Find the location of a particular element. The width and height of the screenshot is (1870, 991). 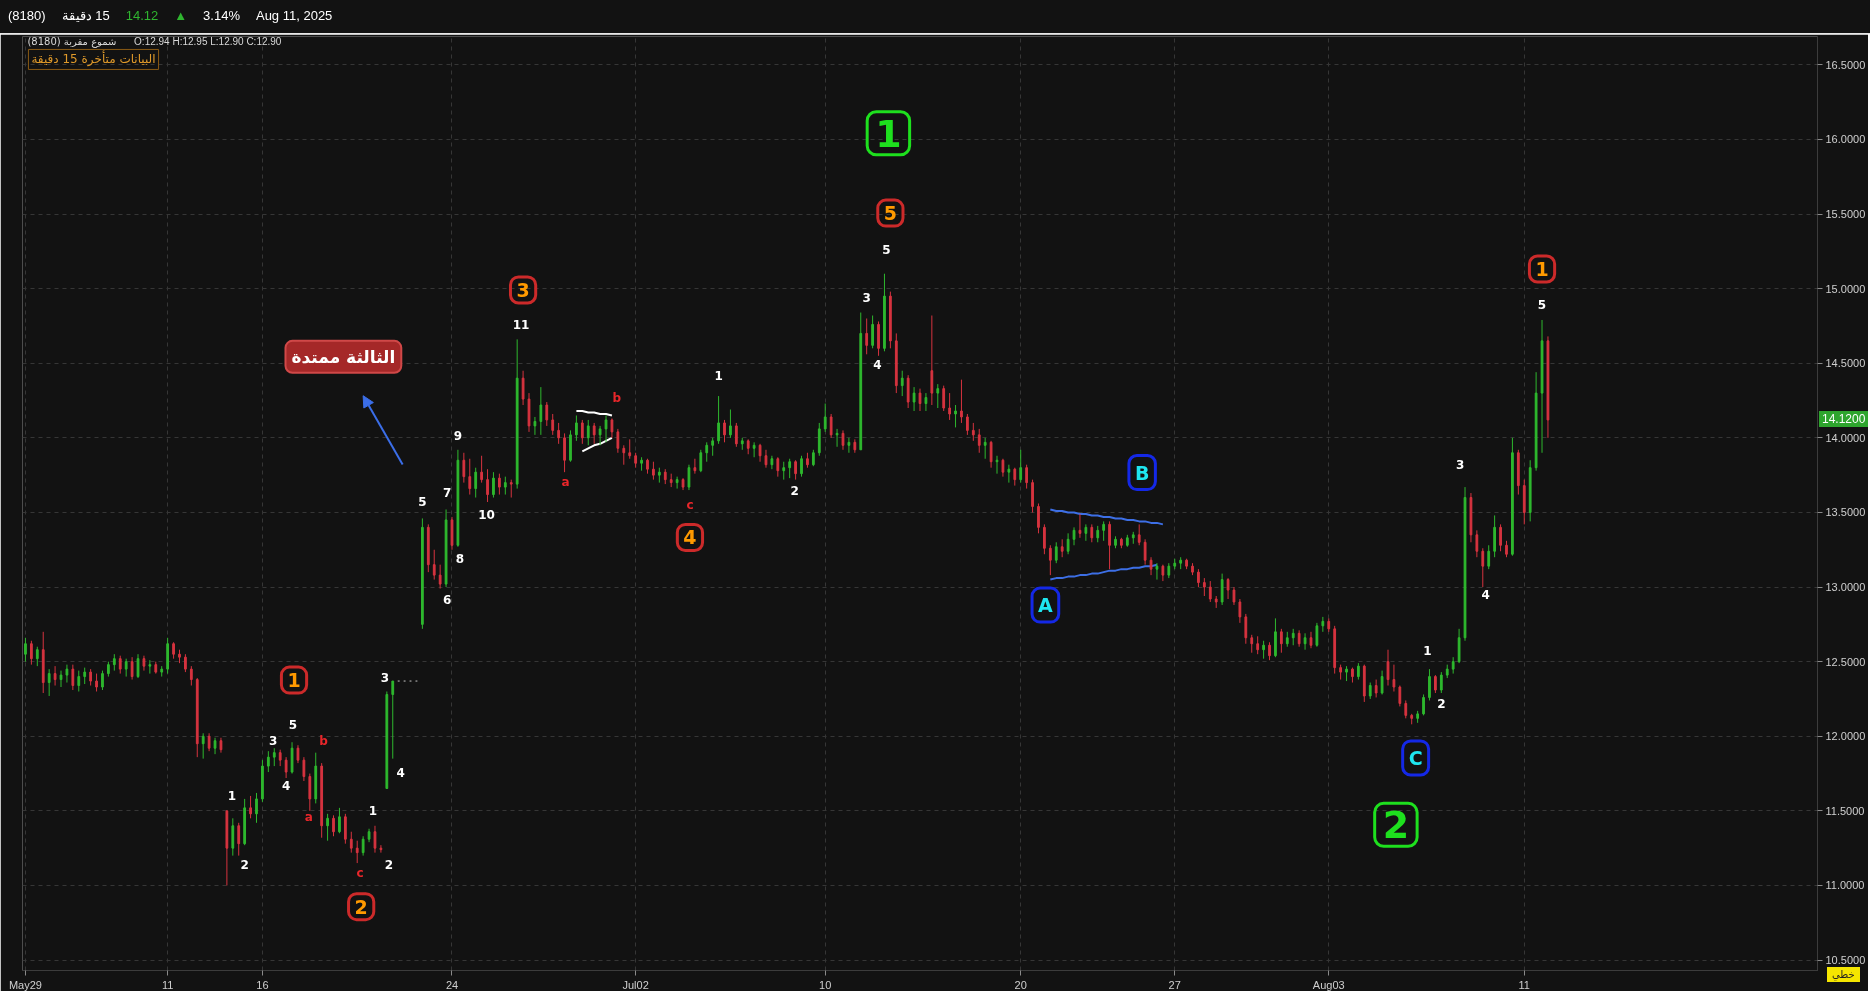

annotation: الثالثة ممتدة is located at coordinates (343, 356).